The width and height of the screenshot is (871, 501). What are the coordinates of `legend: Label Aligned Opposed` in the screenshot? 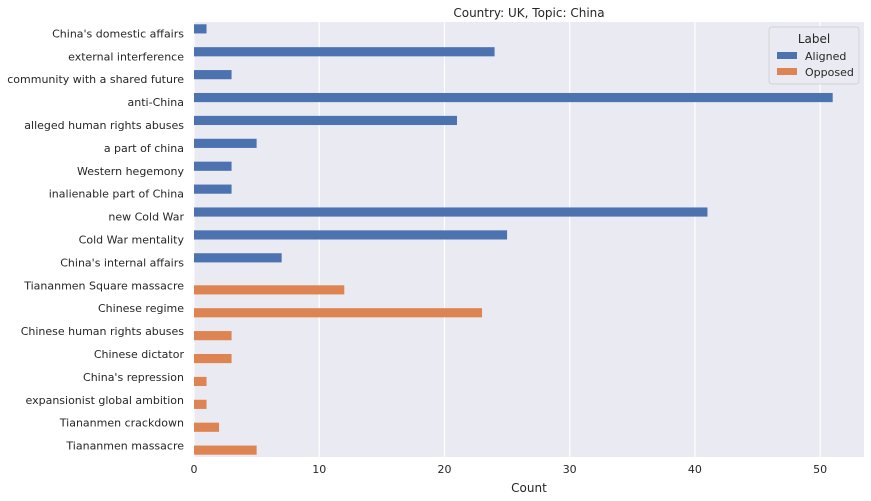 It's located at (814, 55).